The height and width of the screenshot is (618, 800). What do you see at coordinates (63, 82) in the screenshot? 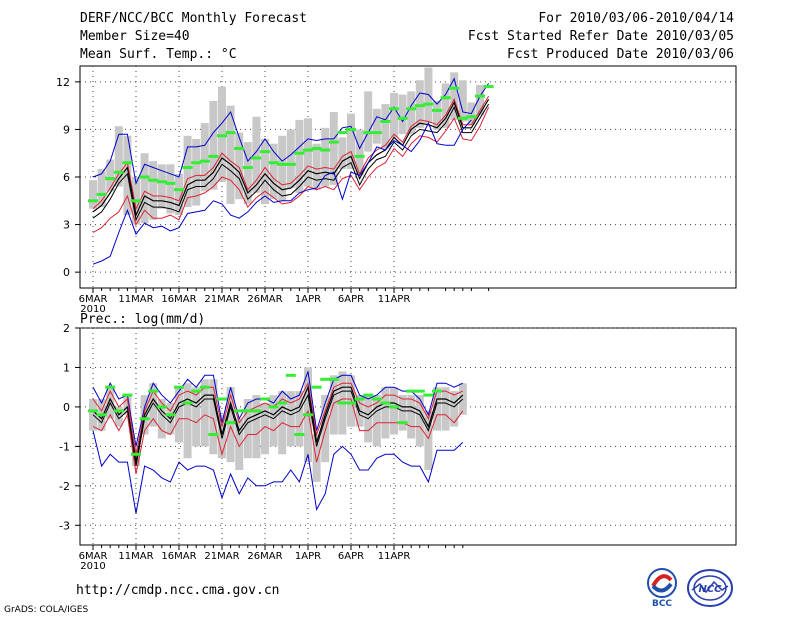
I see `y-tick-label: 12` at bounding box center [63, 82].